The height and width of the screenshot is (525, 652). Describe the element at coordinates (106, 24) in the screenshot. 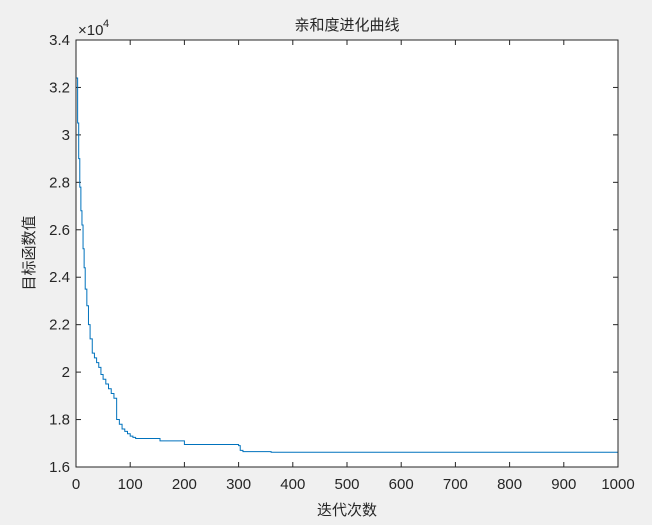

I see `y-exponent-power: 4` at that location.